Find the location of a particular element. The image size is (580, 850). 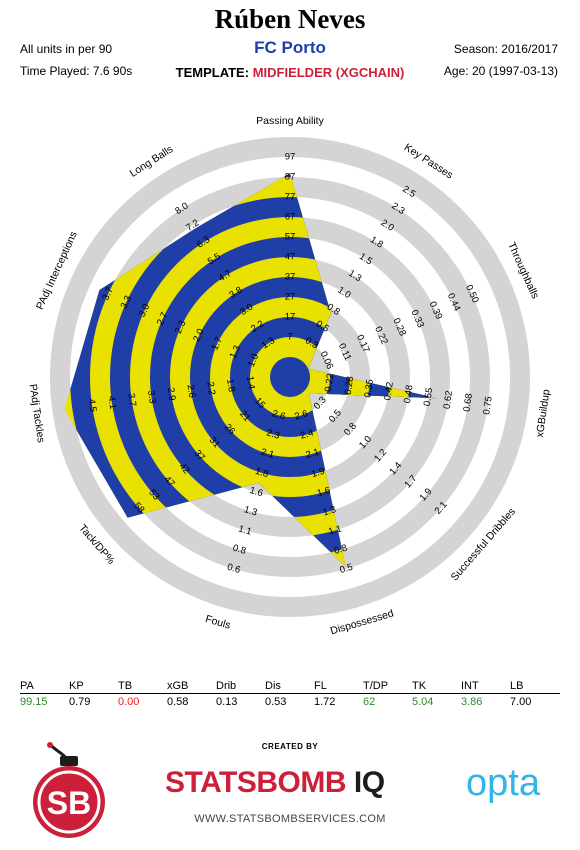

tick-label: 2.0 is located at coordinates (198, 335).